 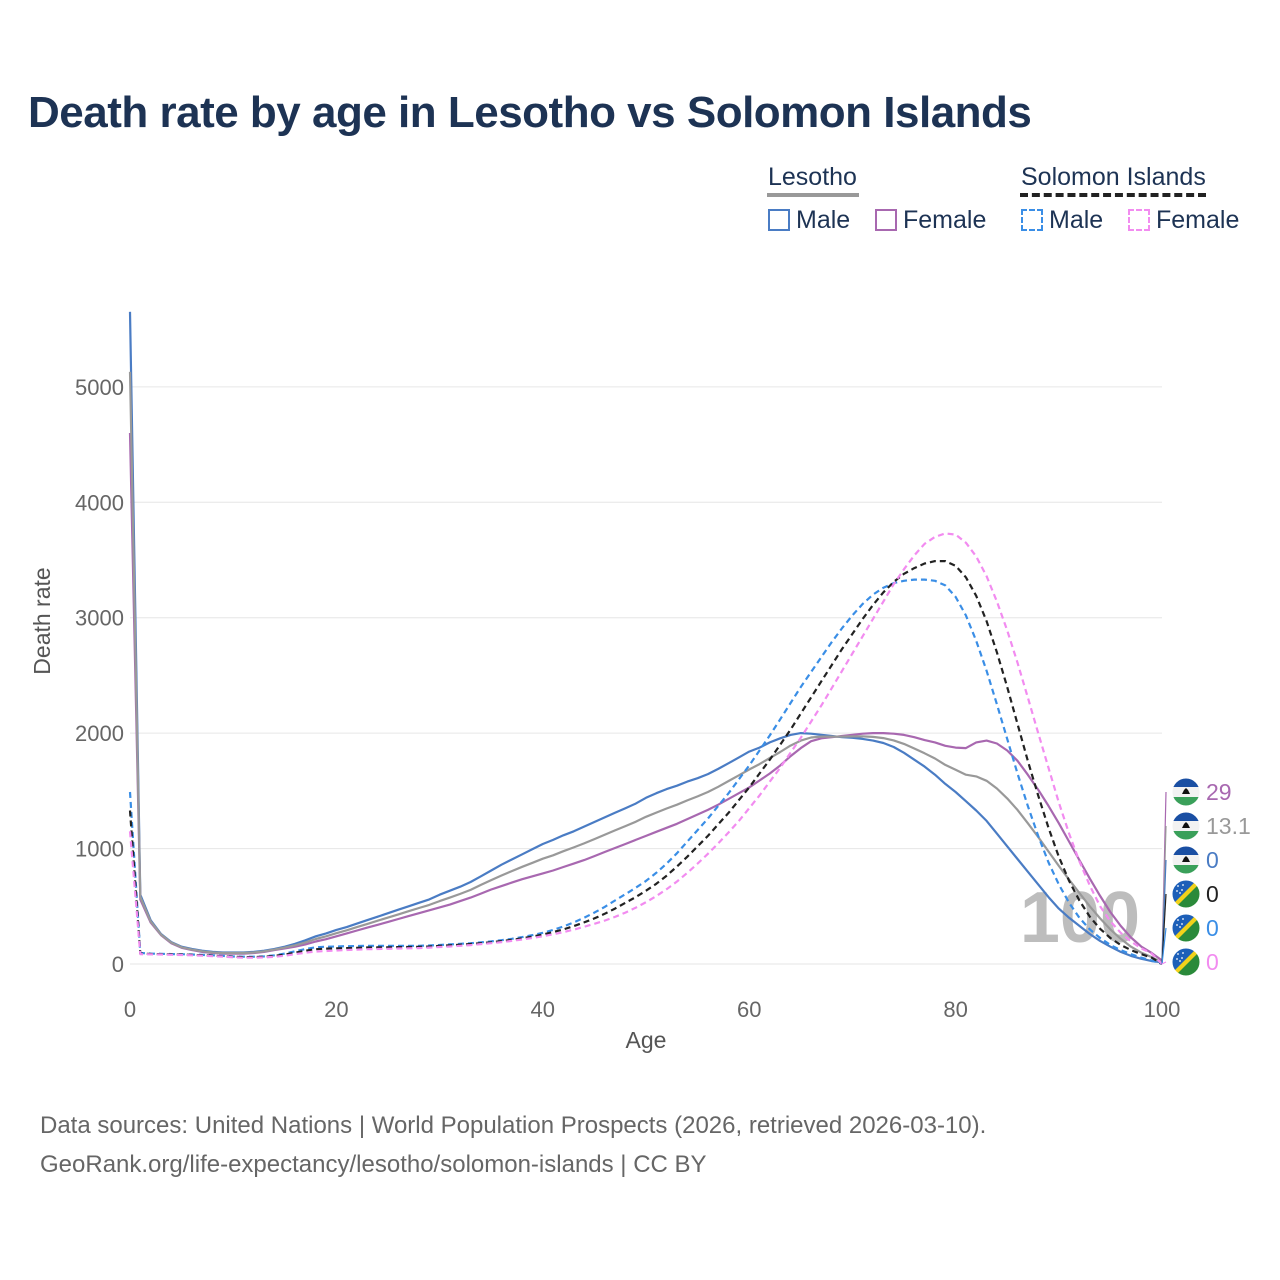 What do you see at coordinates (646, 1040) in the screenshot?
I see `x-axis-title: Age` at bounding box center [646, 1040].